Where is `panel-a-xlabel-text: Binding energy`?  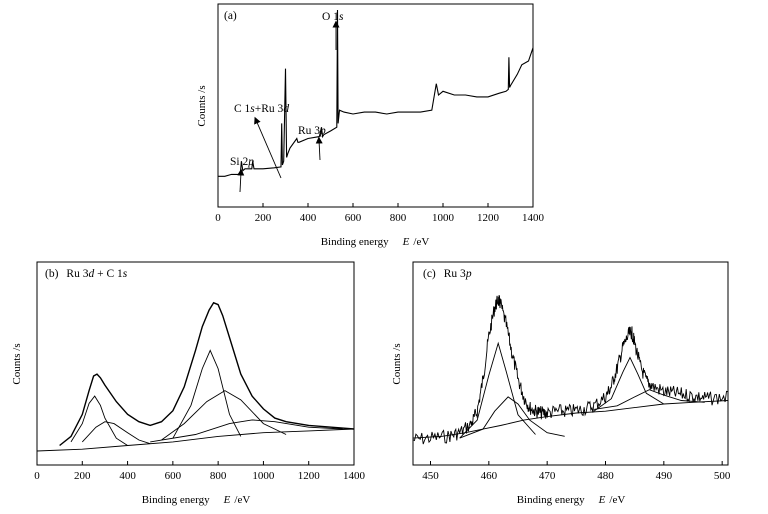 panel-a-xlabel-text: Binding energy is located at coordinates (355, 242).